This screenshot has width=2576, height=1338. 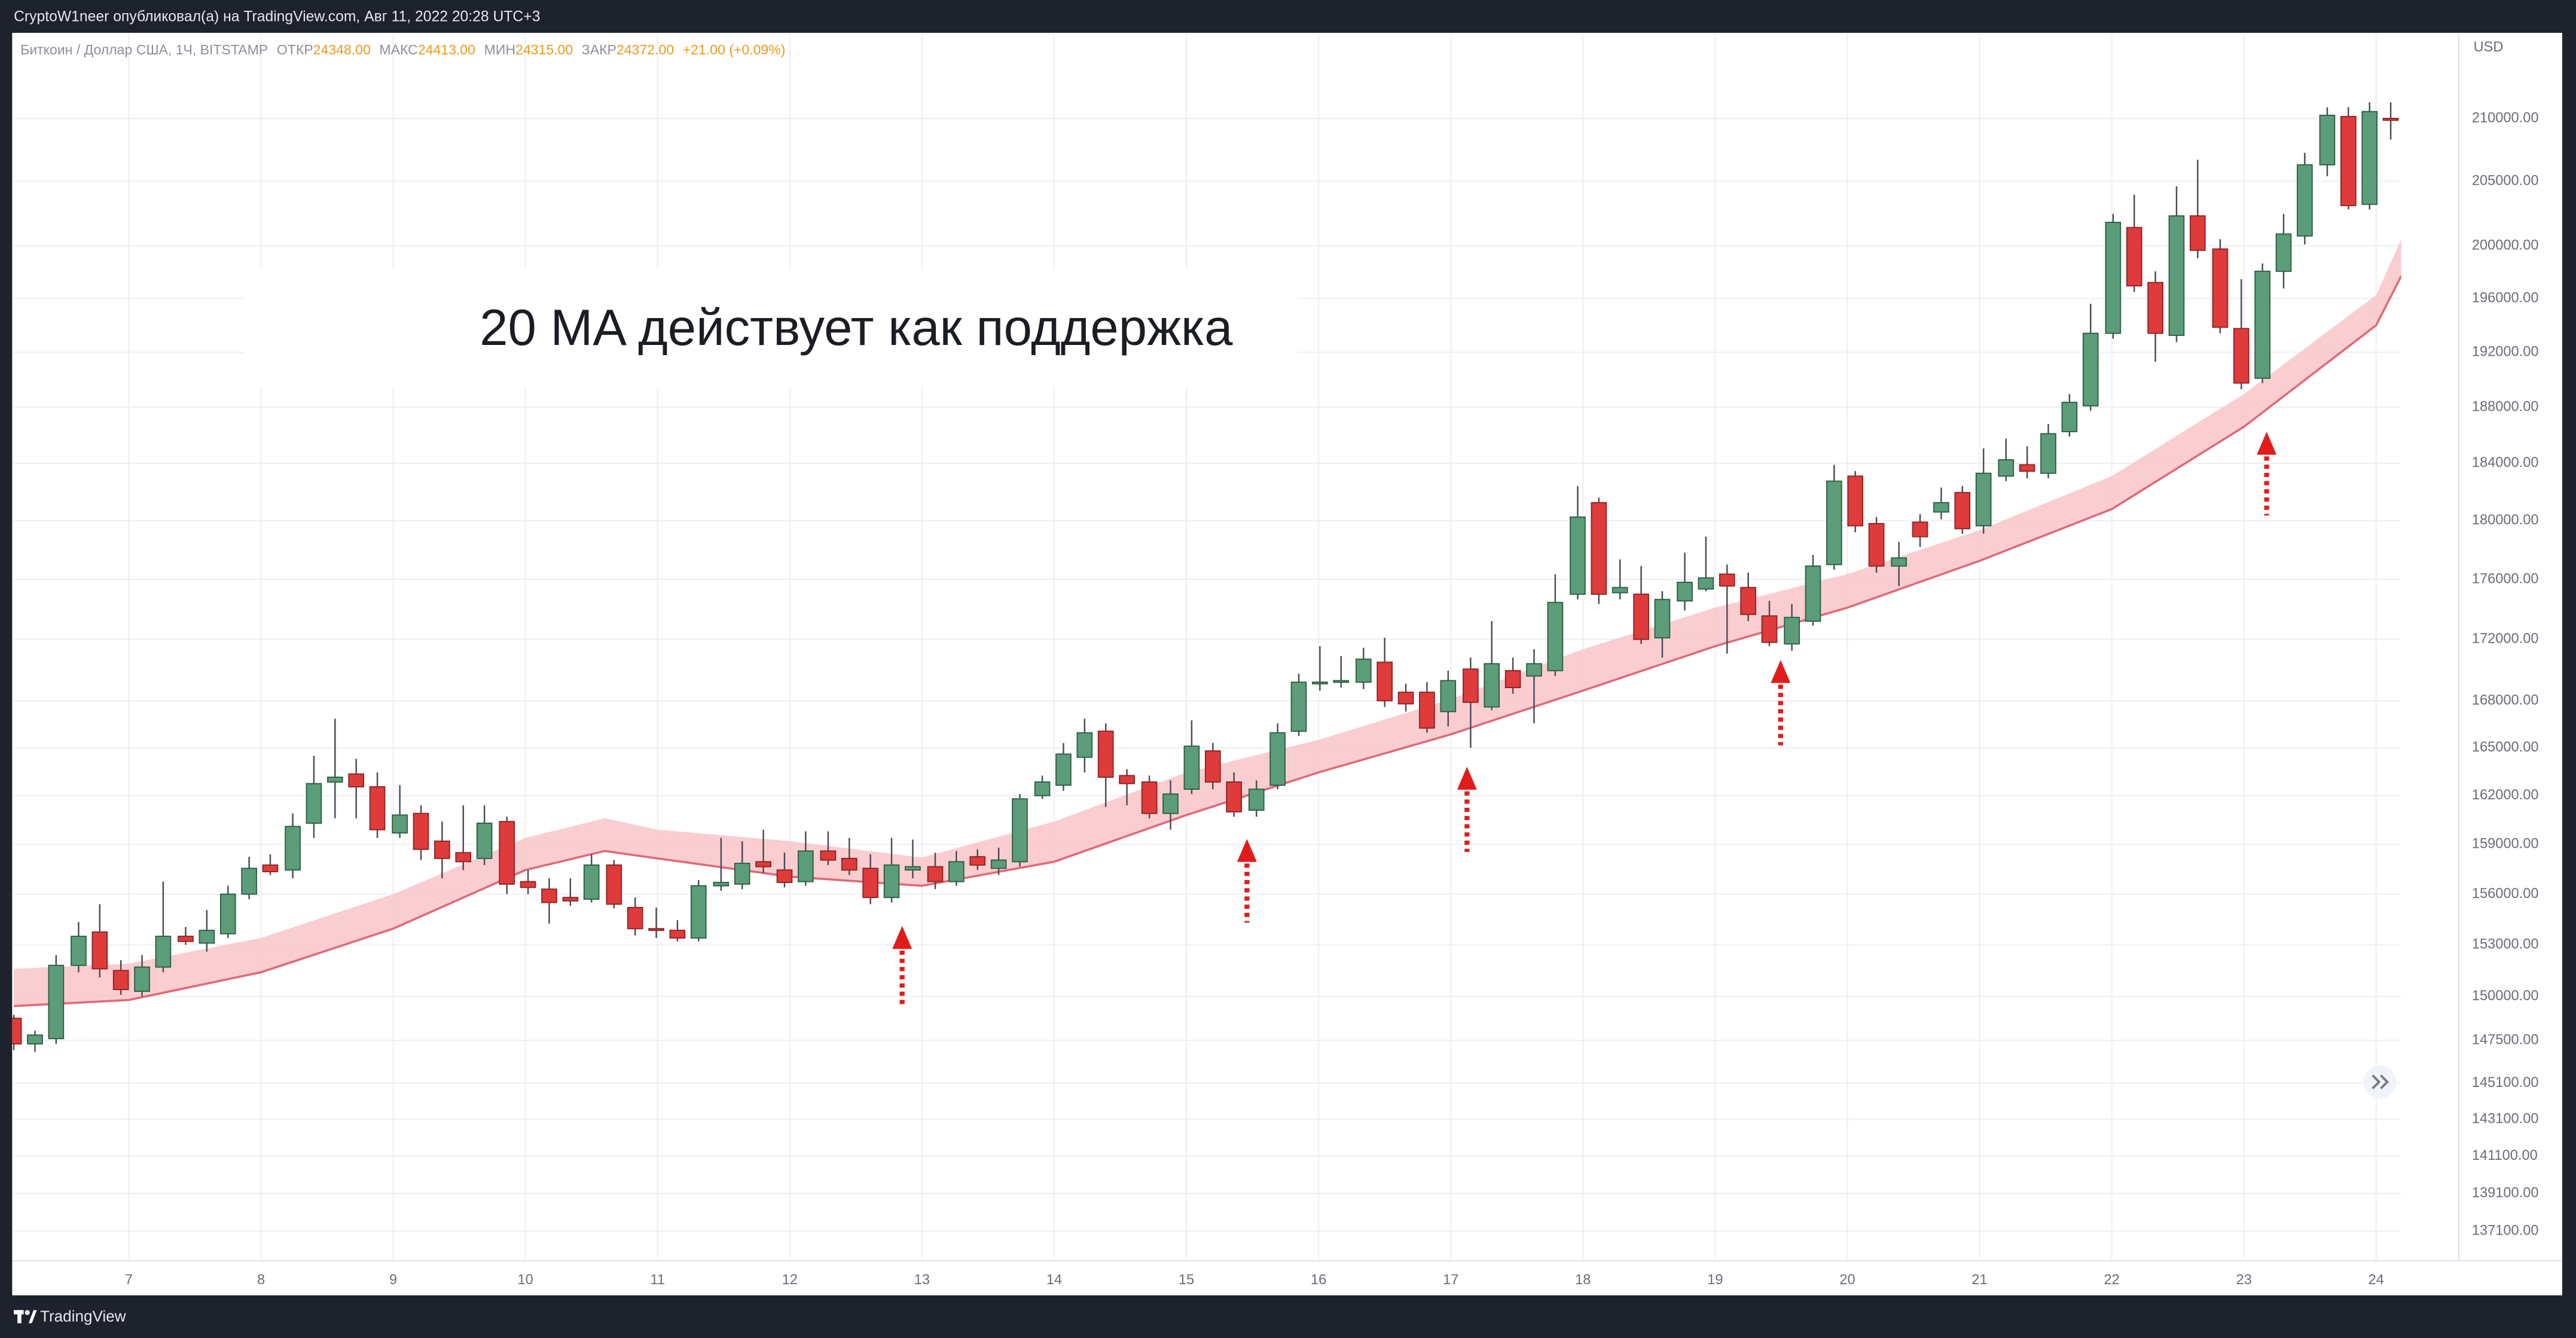 I want to click on x-tick-label: 18, so click(x=1583, y=1280).